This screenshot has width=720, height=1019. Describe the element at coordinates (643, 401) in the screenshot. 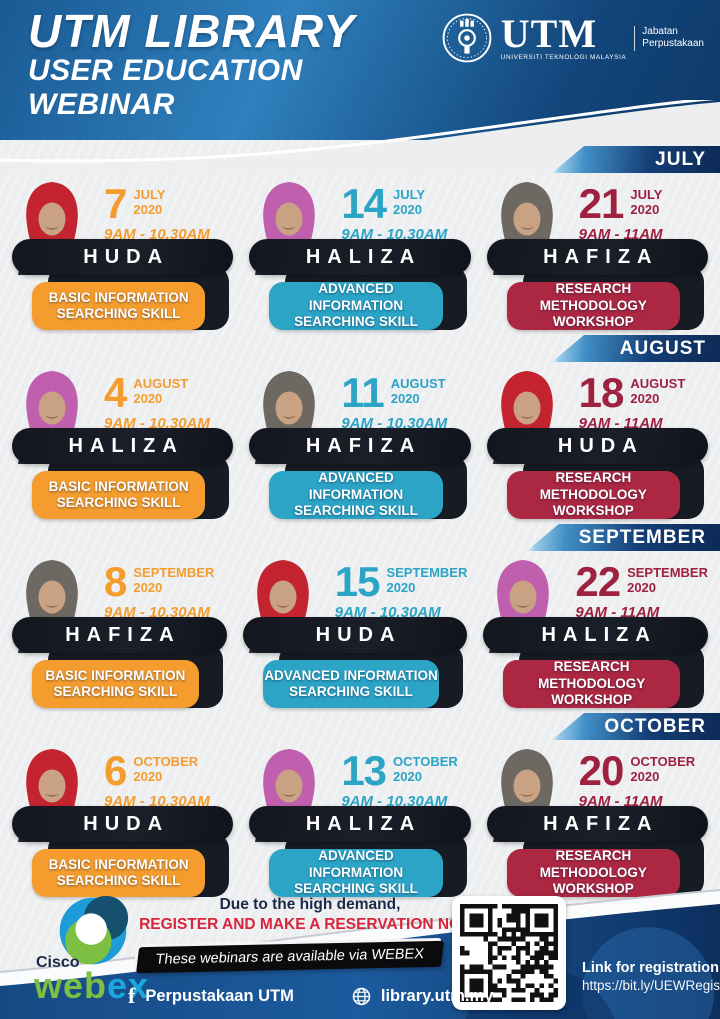

I see `date-block: 18 AUGUST 2020 9AM - 11AM` at that location.